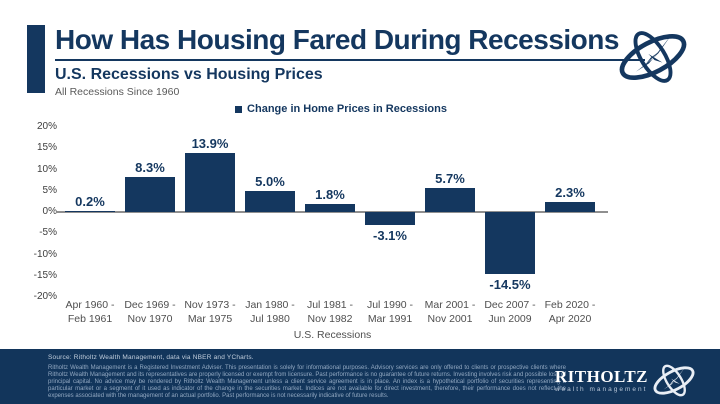 The image size is (720, 404). What do you see at coordinates (45, 275) in the screenshot?
I see `y-axis-tick: -15%` at bounding box center [45, 275].